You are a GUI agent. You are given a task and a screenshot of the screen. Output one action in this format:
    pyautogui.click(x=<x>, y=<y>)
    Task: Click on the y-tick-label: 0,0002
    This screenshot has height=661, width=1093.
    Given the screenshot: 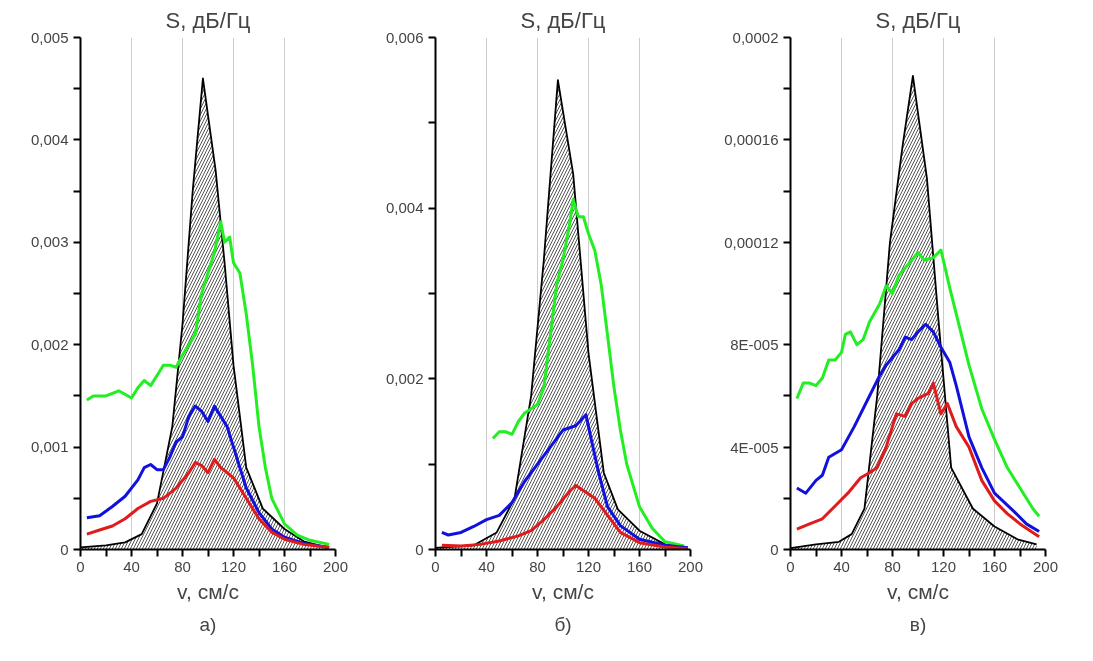 What is the action you would take?
    pyautogui.click(x=755, y=37)
    